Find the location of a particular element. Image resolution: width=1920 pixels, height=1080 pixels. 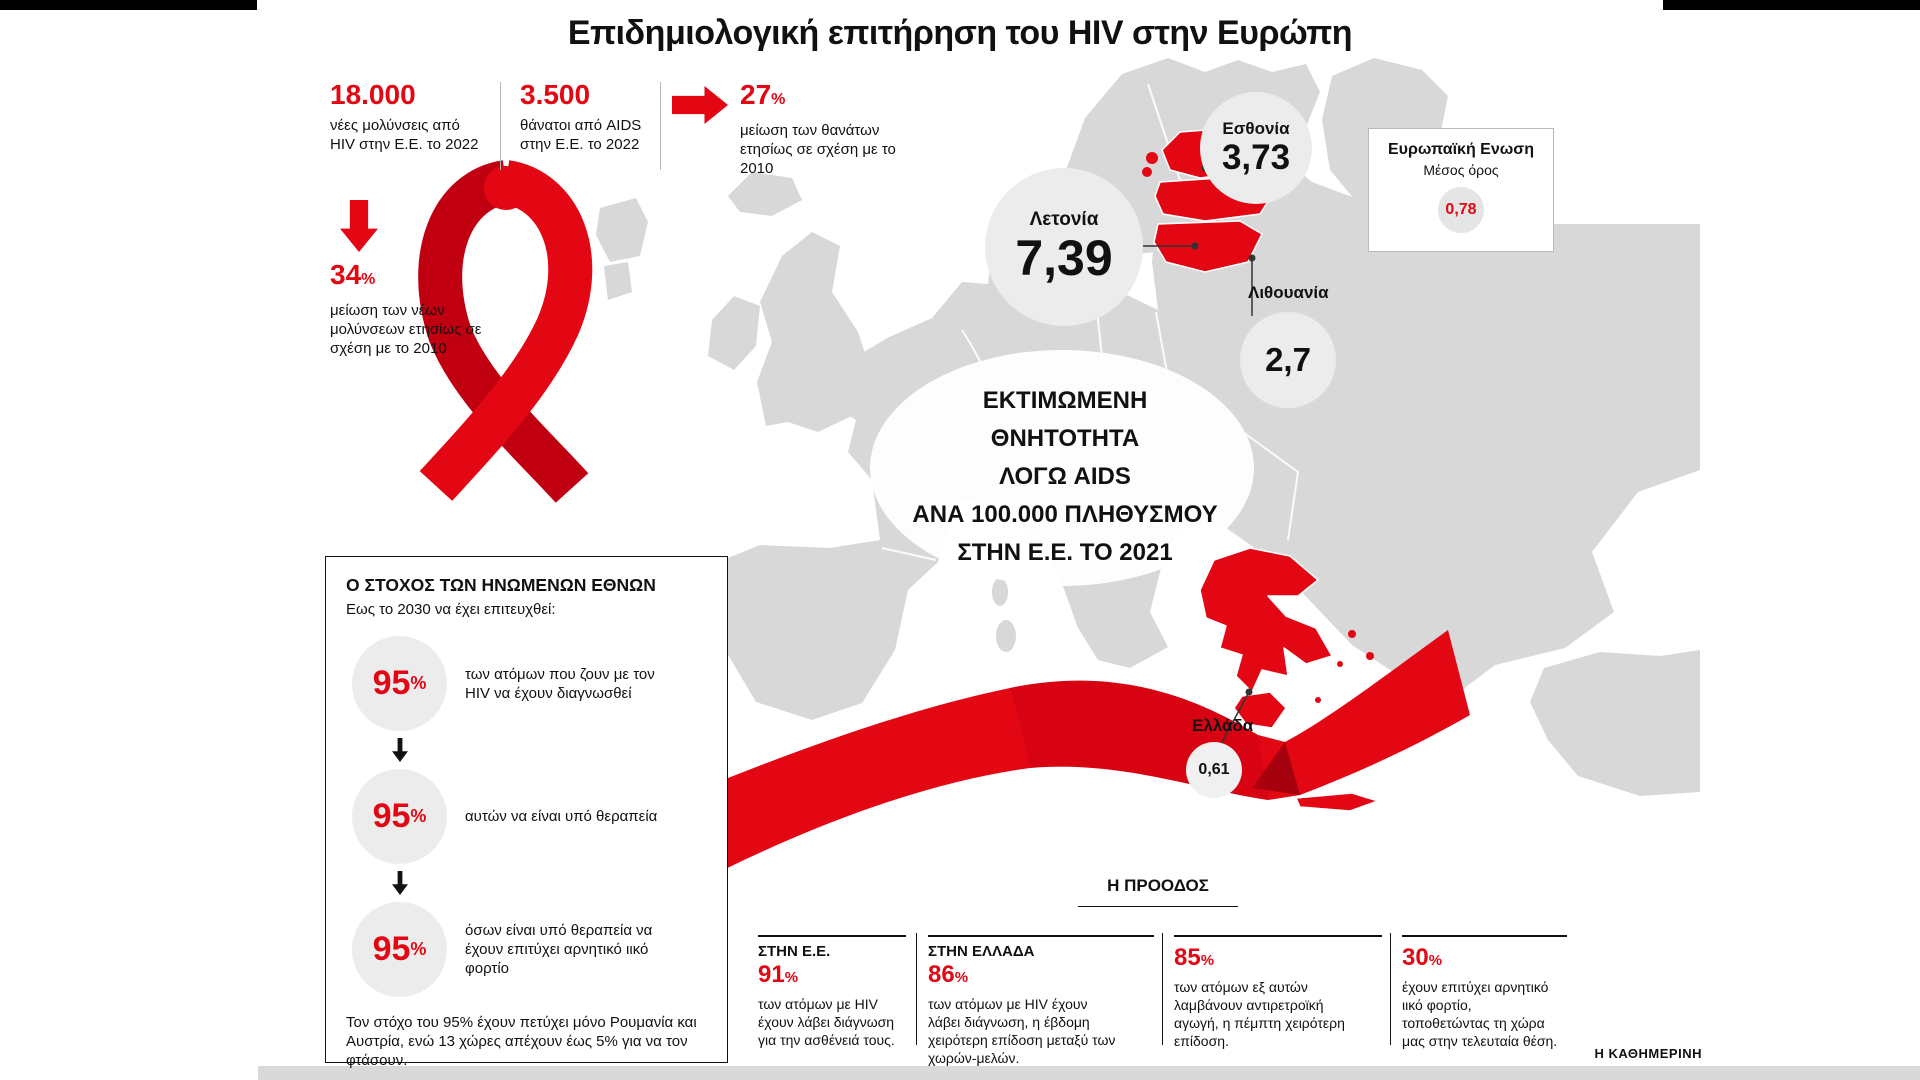

stat-infections-drop-value: 34 is located at coordinates (346, 274).